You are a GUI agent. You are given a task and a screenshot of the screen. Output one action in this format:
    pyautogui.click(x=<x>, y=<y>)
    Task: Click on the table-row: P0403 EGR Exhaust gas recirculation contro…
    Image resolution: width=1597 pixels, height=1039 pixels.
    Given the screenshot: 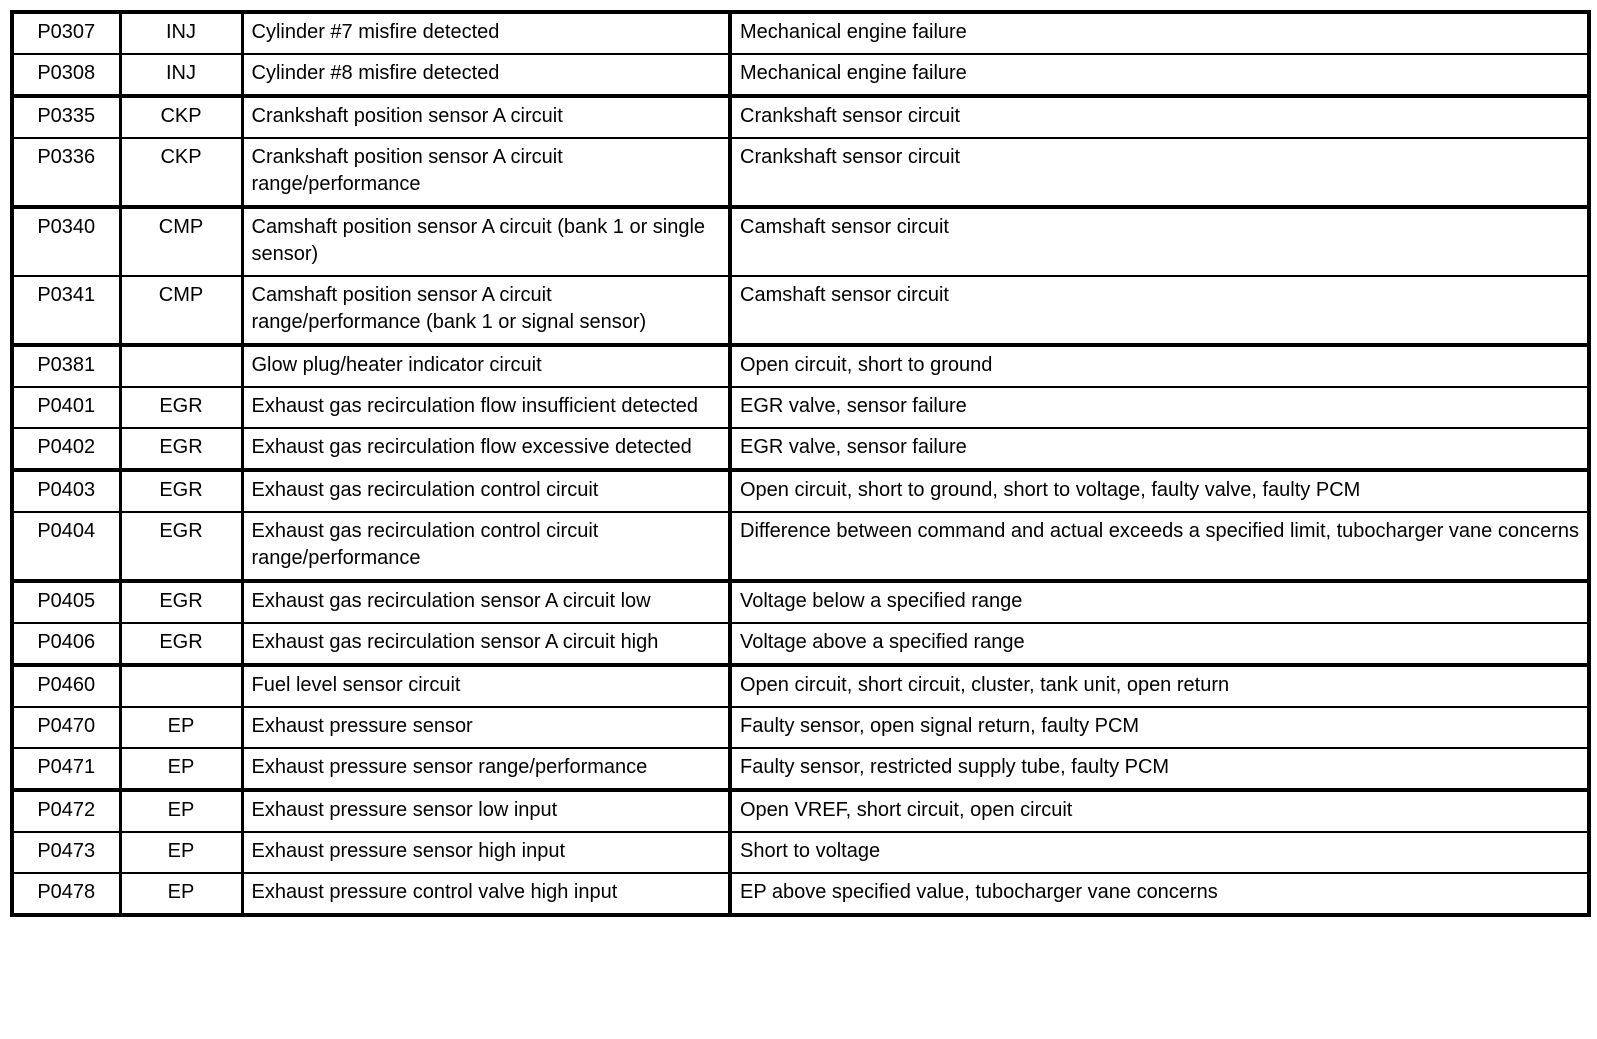 What is the action you would take?
    pyautogui.click(x=800, y=491)
    